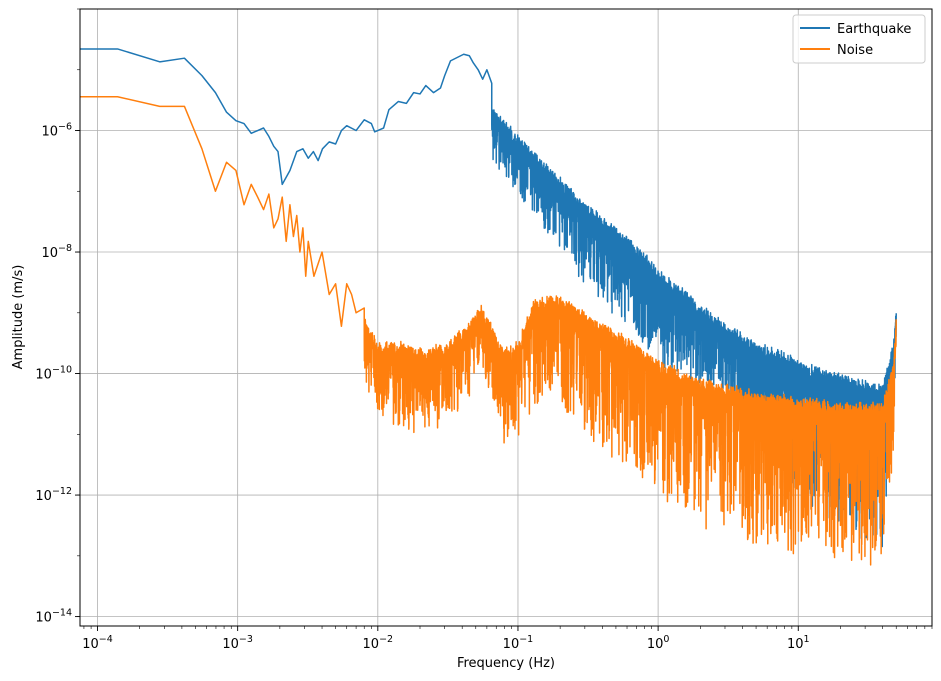  Describe the element at coordinates (859, 39) in the screenshot. I see `legend: Earthquake Noise` at that location.